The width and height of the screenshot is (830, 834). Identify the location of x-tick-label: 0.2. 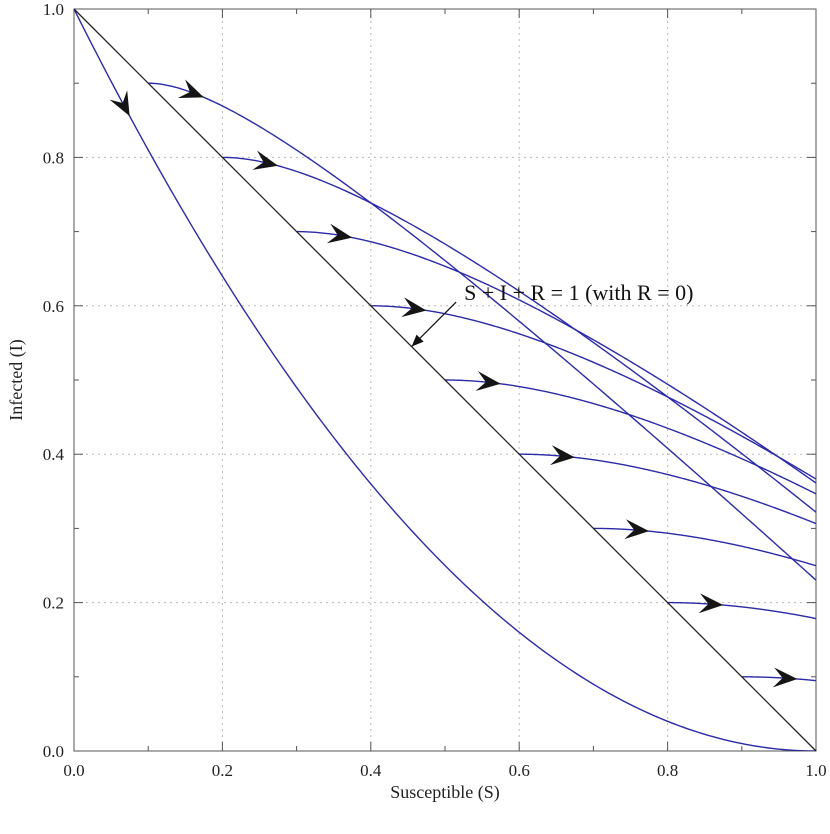
(222, 770).